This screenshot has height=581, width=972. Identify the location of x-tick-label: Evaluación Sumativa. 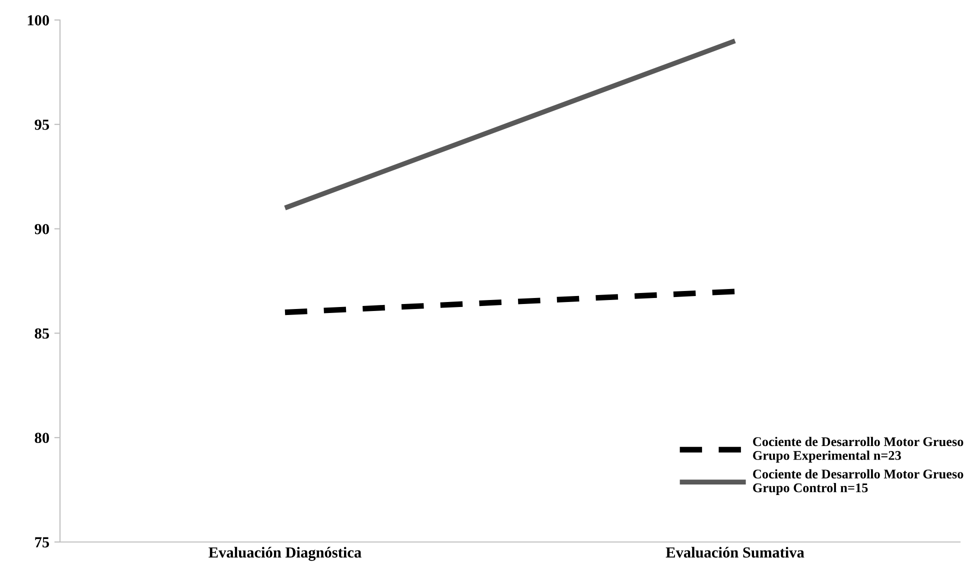
(735, 552).